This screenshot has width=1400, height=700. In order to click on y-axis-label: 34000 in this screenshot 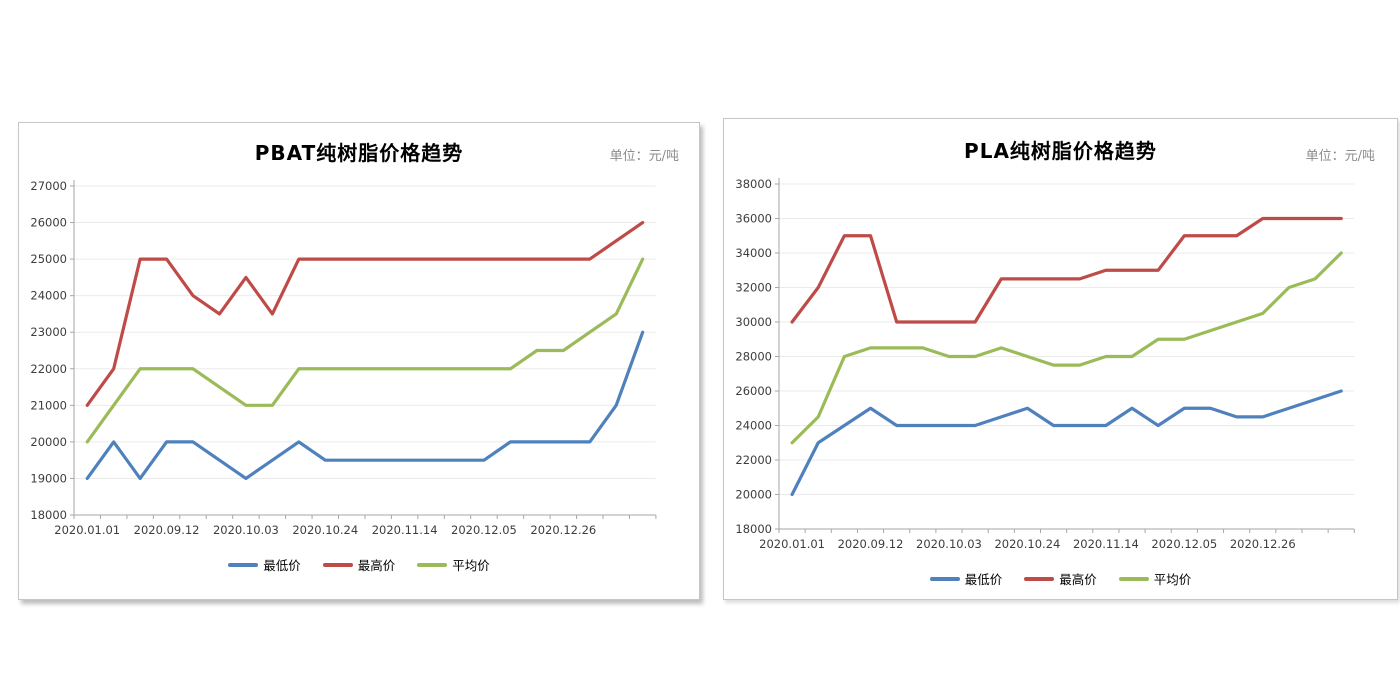, I will do `click(753, 253)`.